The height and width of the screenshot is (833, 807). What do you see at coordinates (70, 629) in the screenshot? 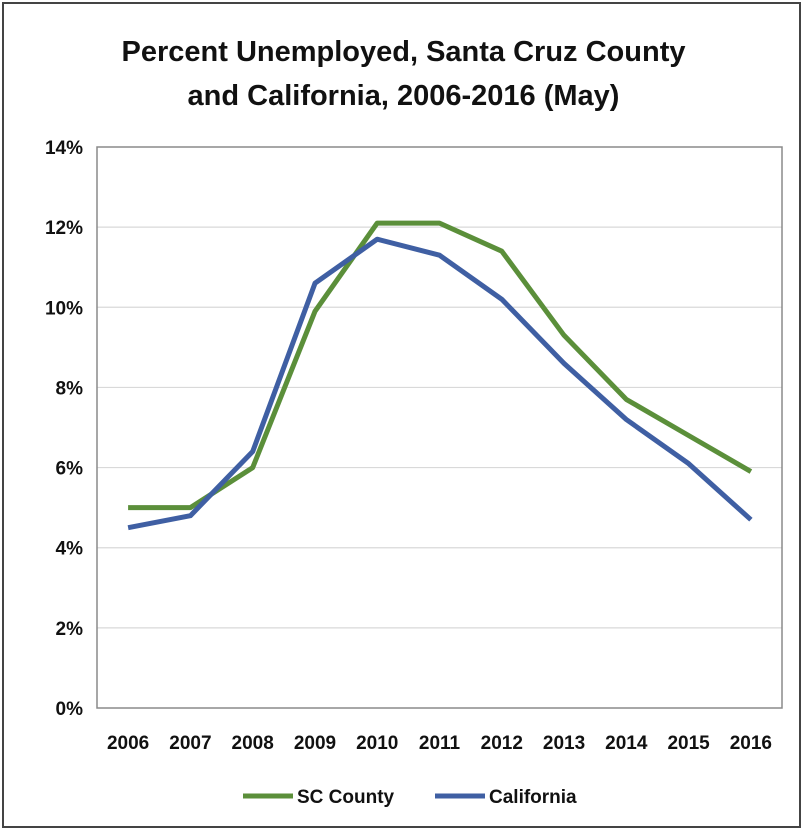
I see `y-tick-label: 2%` at bounding box center [70, 629].